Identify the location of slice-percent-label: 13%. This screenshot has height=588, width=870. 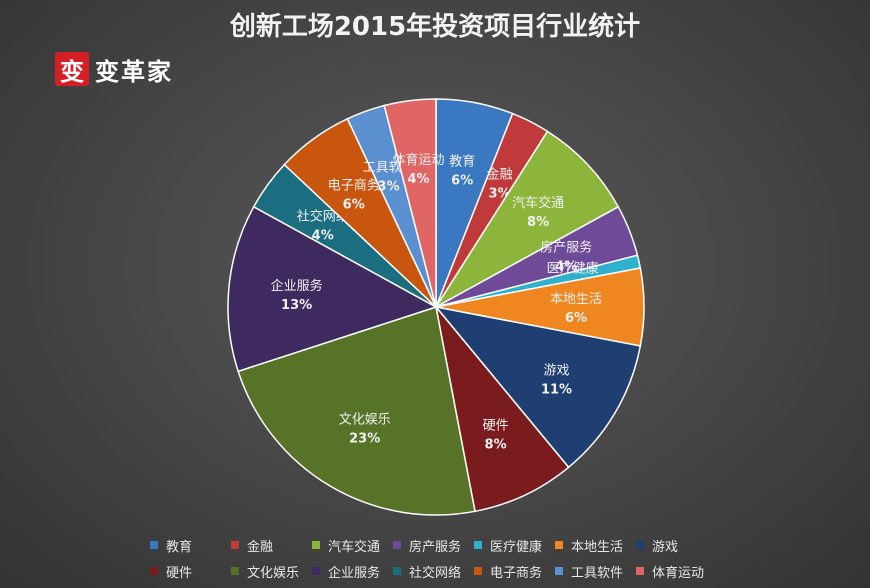
(296, 305).